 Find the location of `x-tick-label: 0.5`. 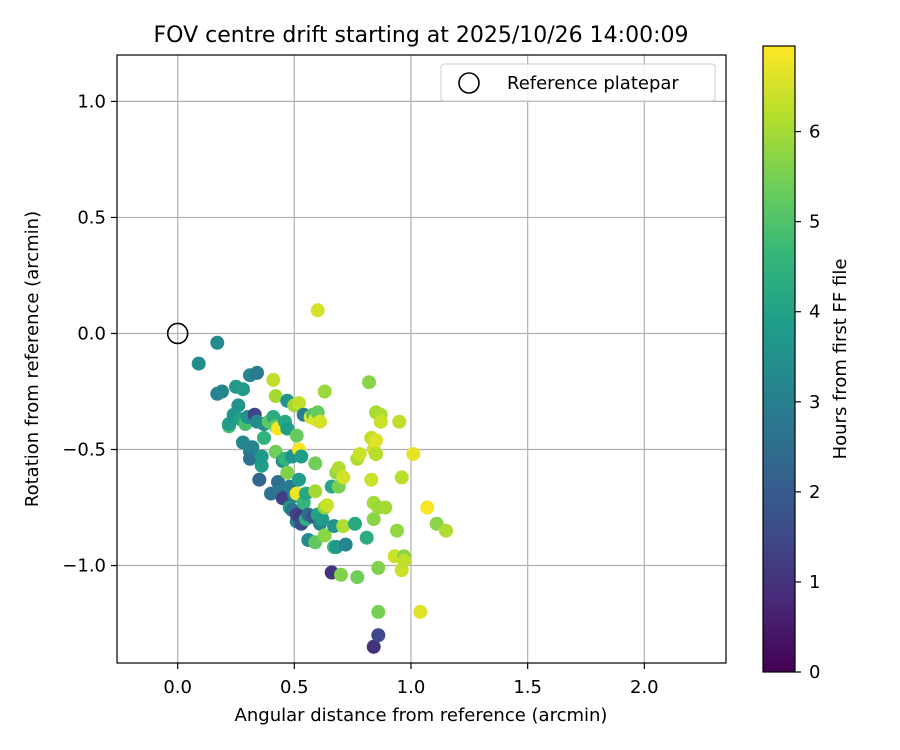

x-tick-label: 0.5 is located at coordinates (294, 687).